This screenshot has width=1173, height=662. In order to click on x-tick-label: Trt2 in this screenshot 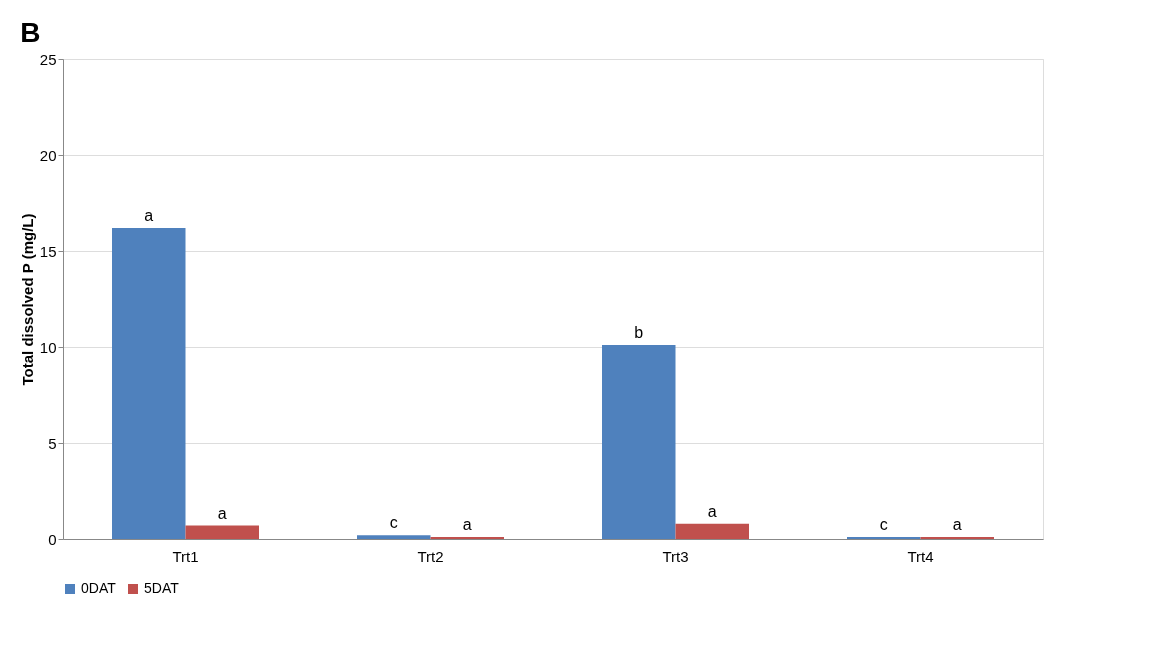, I will do `click(430, 556)`.